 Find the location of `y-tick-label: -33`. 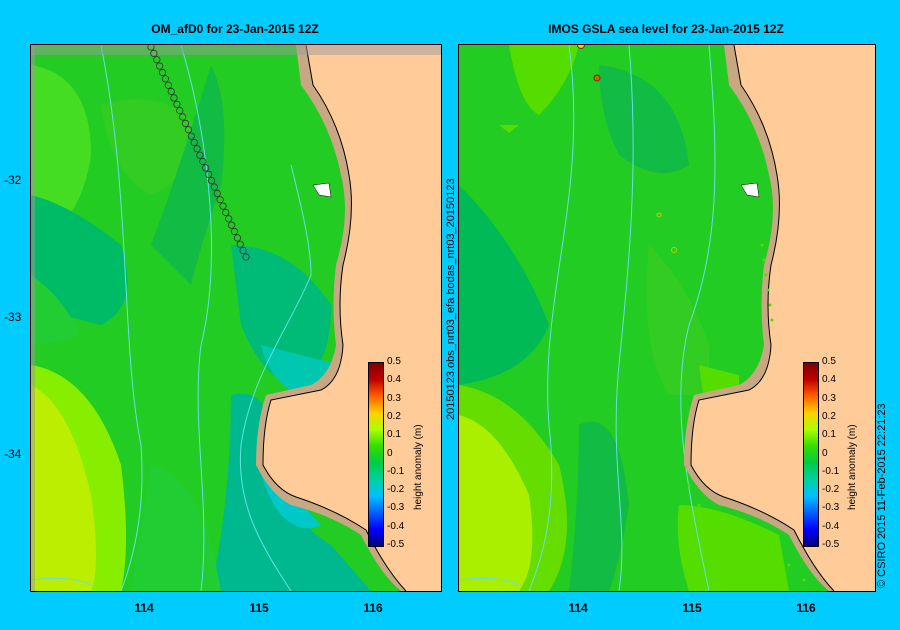

y-tick-label: -33 is located at coordinates (13, 317).